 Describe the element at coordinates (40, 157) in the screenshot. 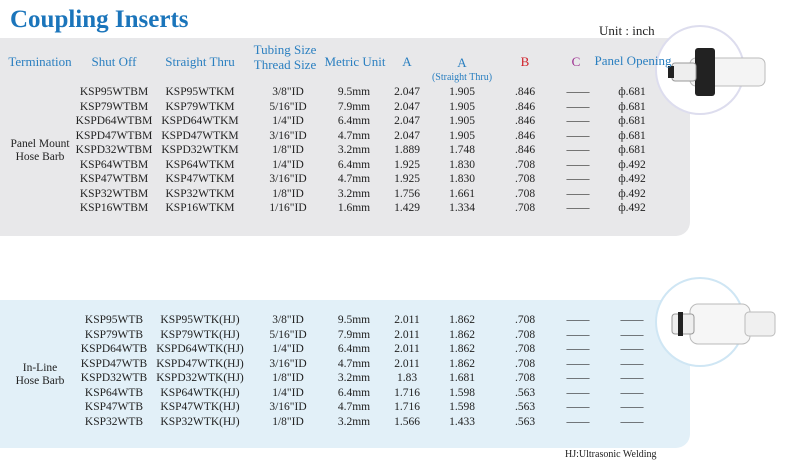

I see `group-label: Hose Barb` at that location.